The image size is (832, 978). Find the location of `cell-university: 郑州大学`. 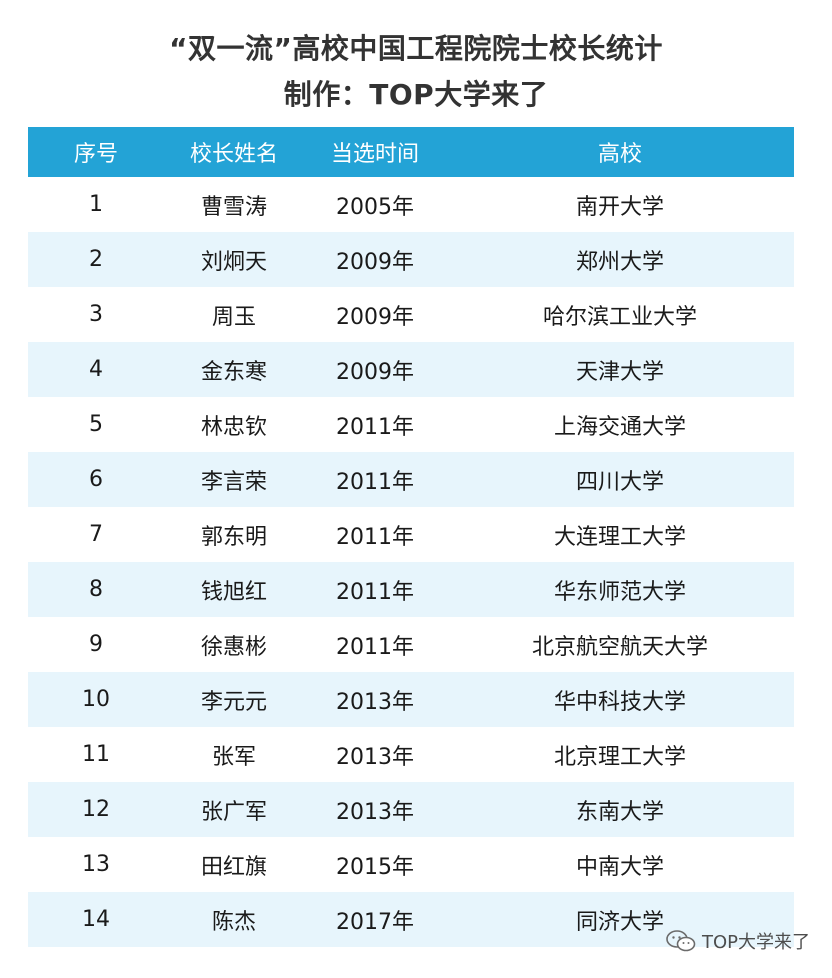

cell-university: 郑州大学 is located at coordinates (620, 259).